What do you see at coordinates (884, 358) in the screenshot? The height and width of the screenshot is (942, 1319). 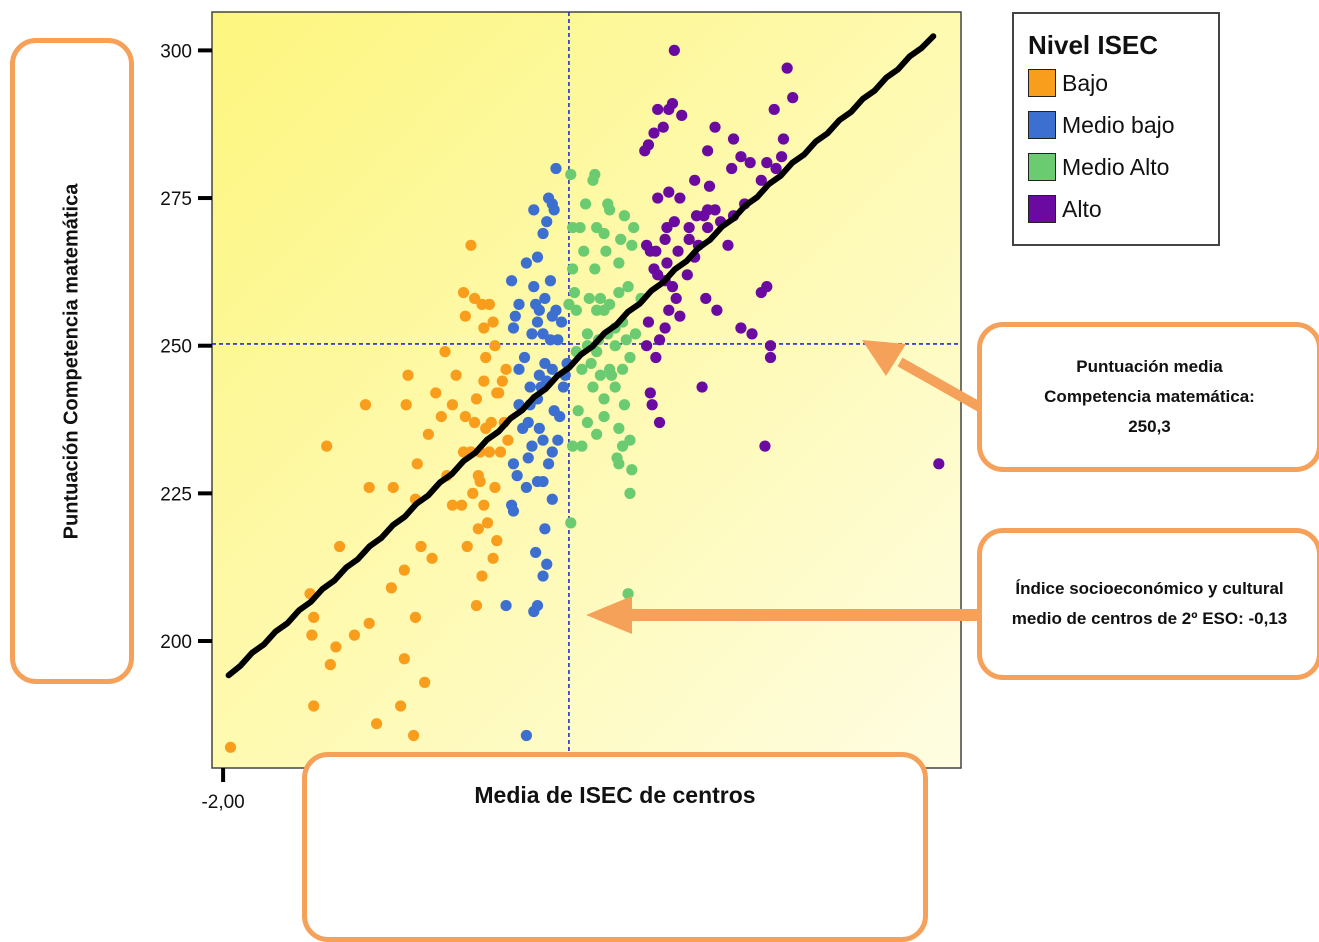 I see `mean-score-arrow-head` at bounding box center [884, 358].